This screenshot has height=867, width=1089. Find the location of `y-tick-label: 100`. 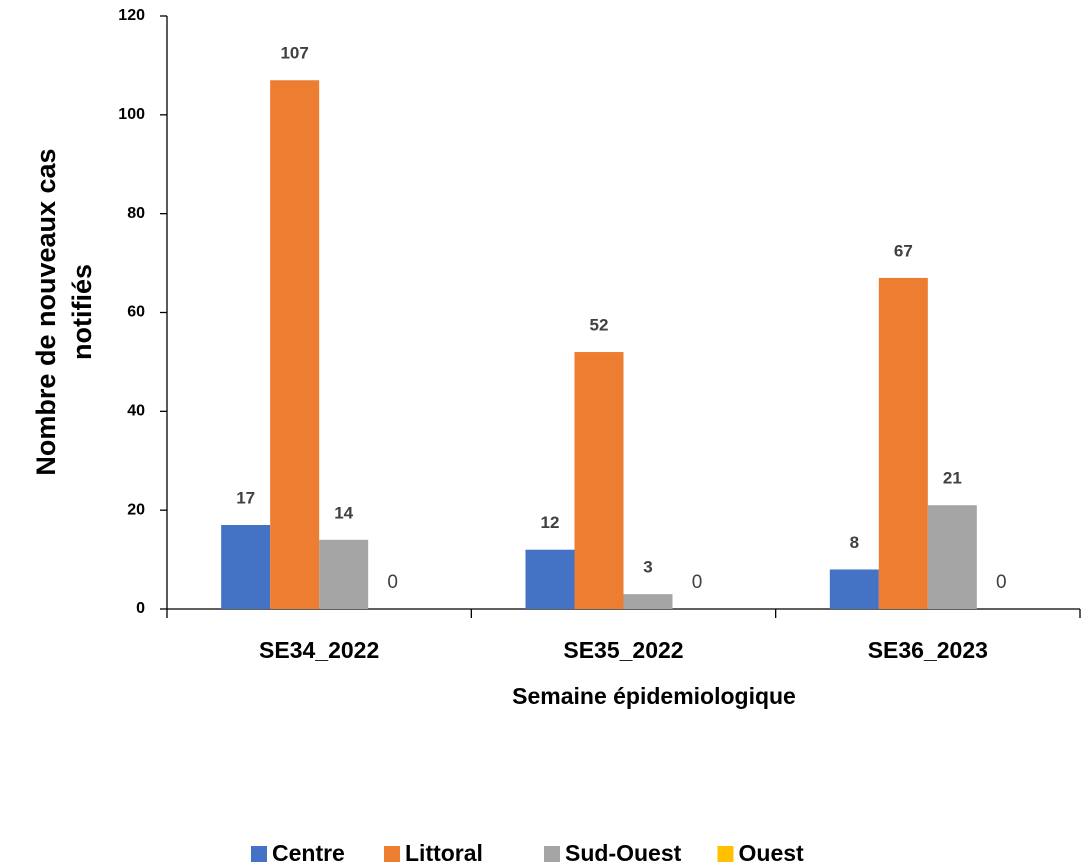

y-tick-label: 100 is located at coordinates (131, 114).